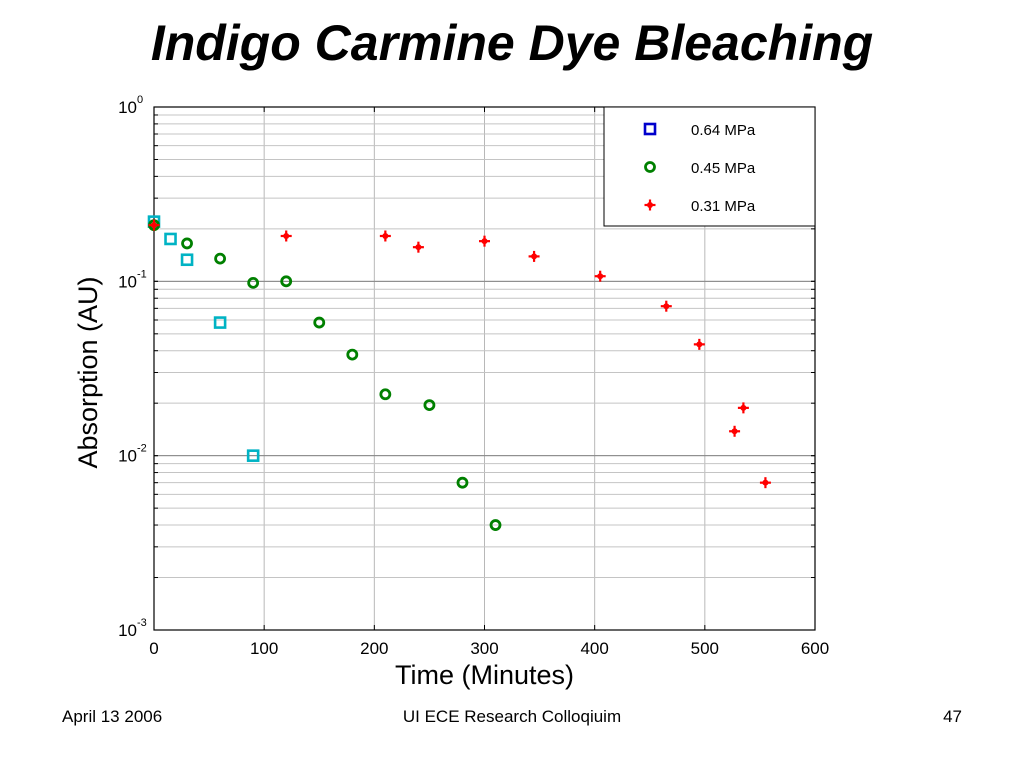 This screenshot has width=1024, height=768. I want to click on y-tick-exponent: -1, so click(142, 274).